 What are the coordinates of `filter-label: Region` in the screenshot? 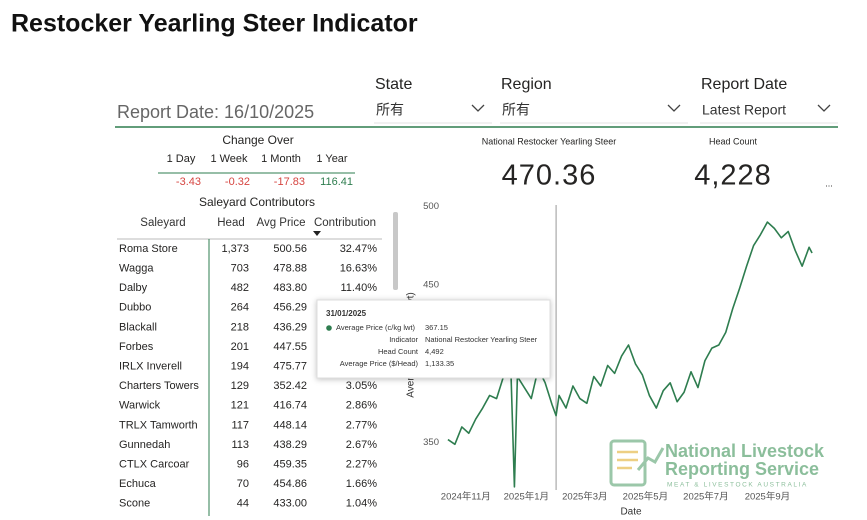 It's located at (526, 84).